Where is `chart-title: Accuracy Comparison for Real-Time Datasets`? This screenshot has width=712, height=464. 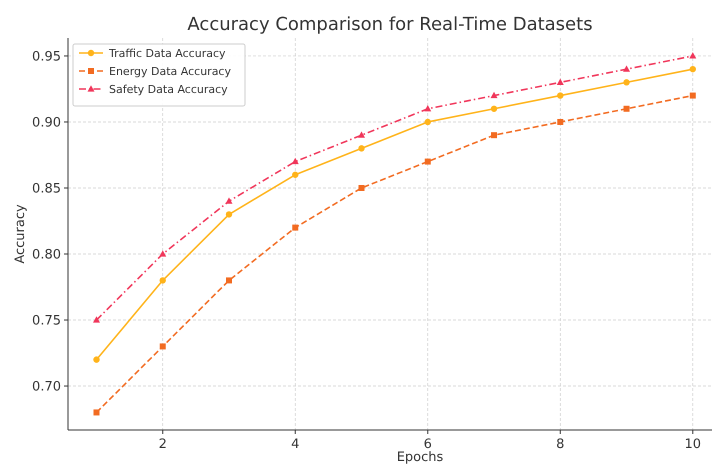
chart-title: Accuracy Comparison for Real-Time Datasets is located at coordinates (390, 24).